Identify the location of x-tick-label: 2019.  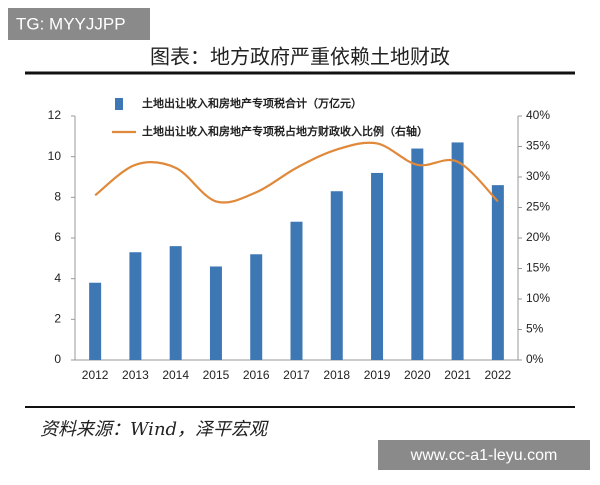
(377, 375).